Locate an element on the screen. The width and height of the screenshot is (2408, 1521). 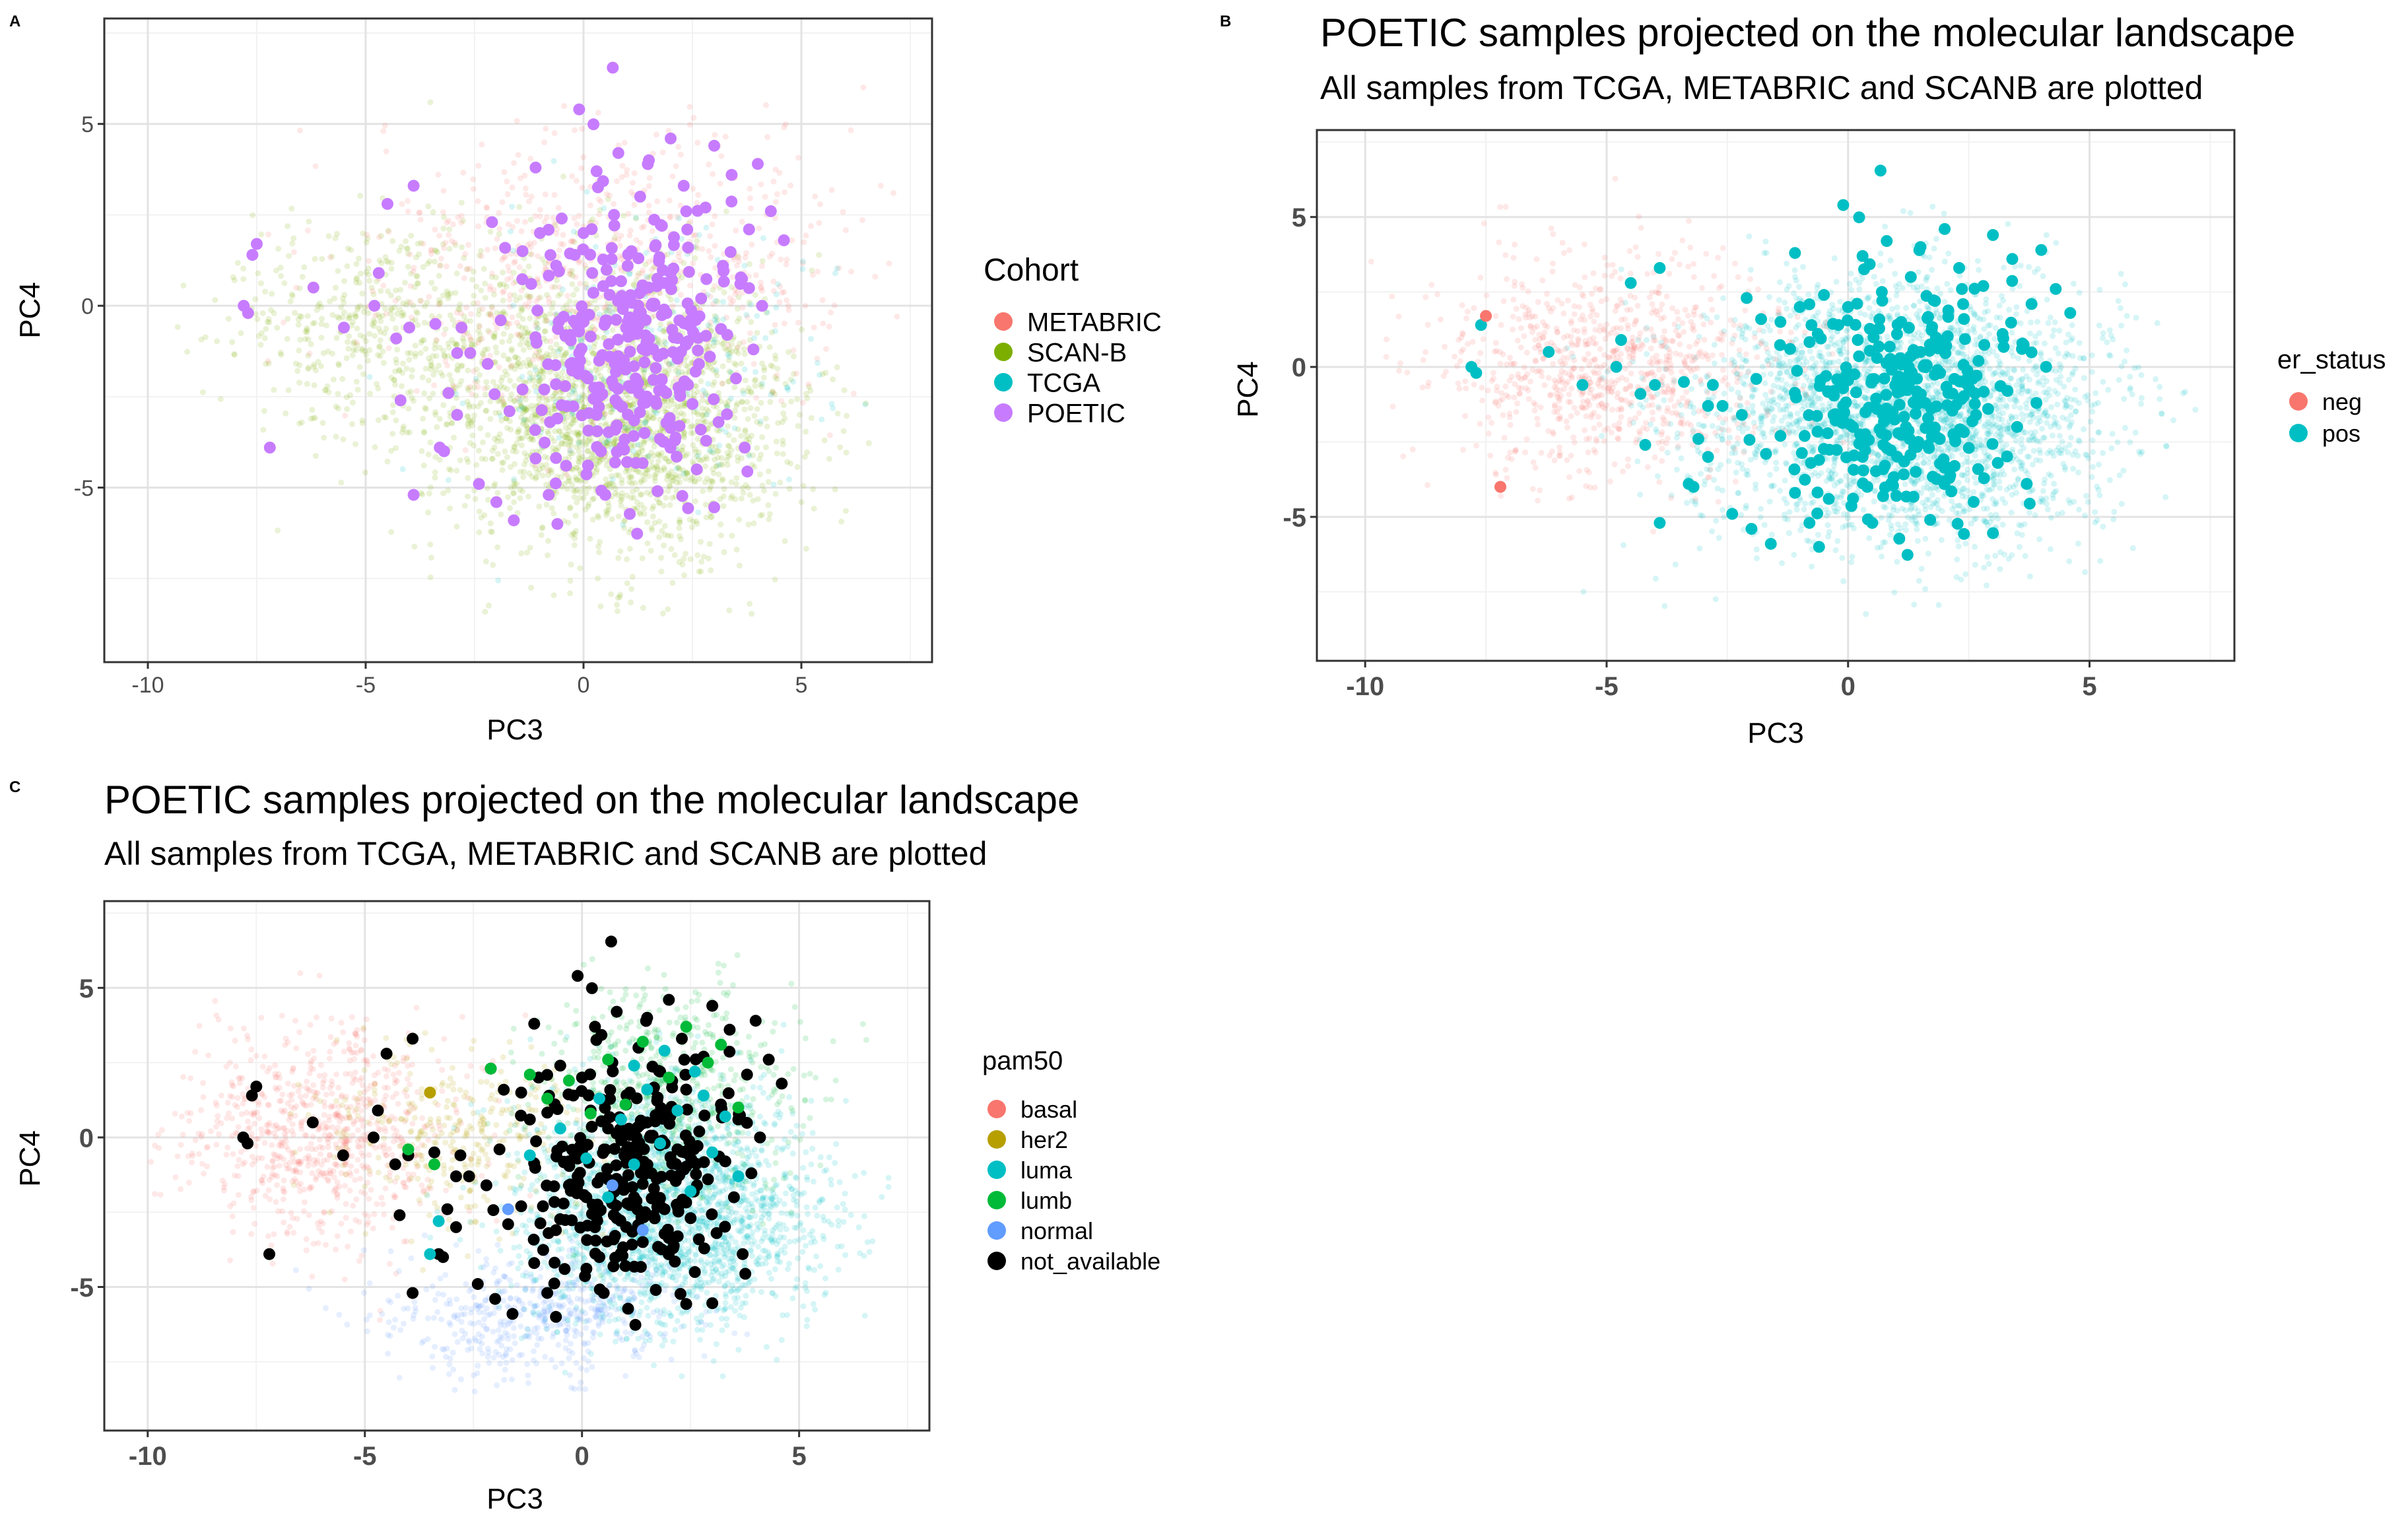
legend-key is located at coordinates (1003, 382).